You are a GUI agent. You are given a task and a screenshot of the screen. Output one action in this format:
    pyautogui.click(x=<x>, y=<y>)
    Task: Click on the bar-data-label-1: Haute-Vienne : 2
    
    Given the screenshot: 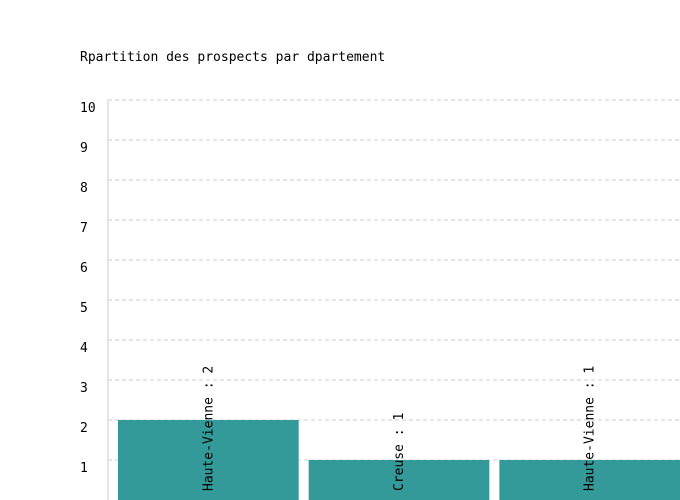 What is the action you would take?
    pyautogui.click(x=208, y=428)
    